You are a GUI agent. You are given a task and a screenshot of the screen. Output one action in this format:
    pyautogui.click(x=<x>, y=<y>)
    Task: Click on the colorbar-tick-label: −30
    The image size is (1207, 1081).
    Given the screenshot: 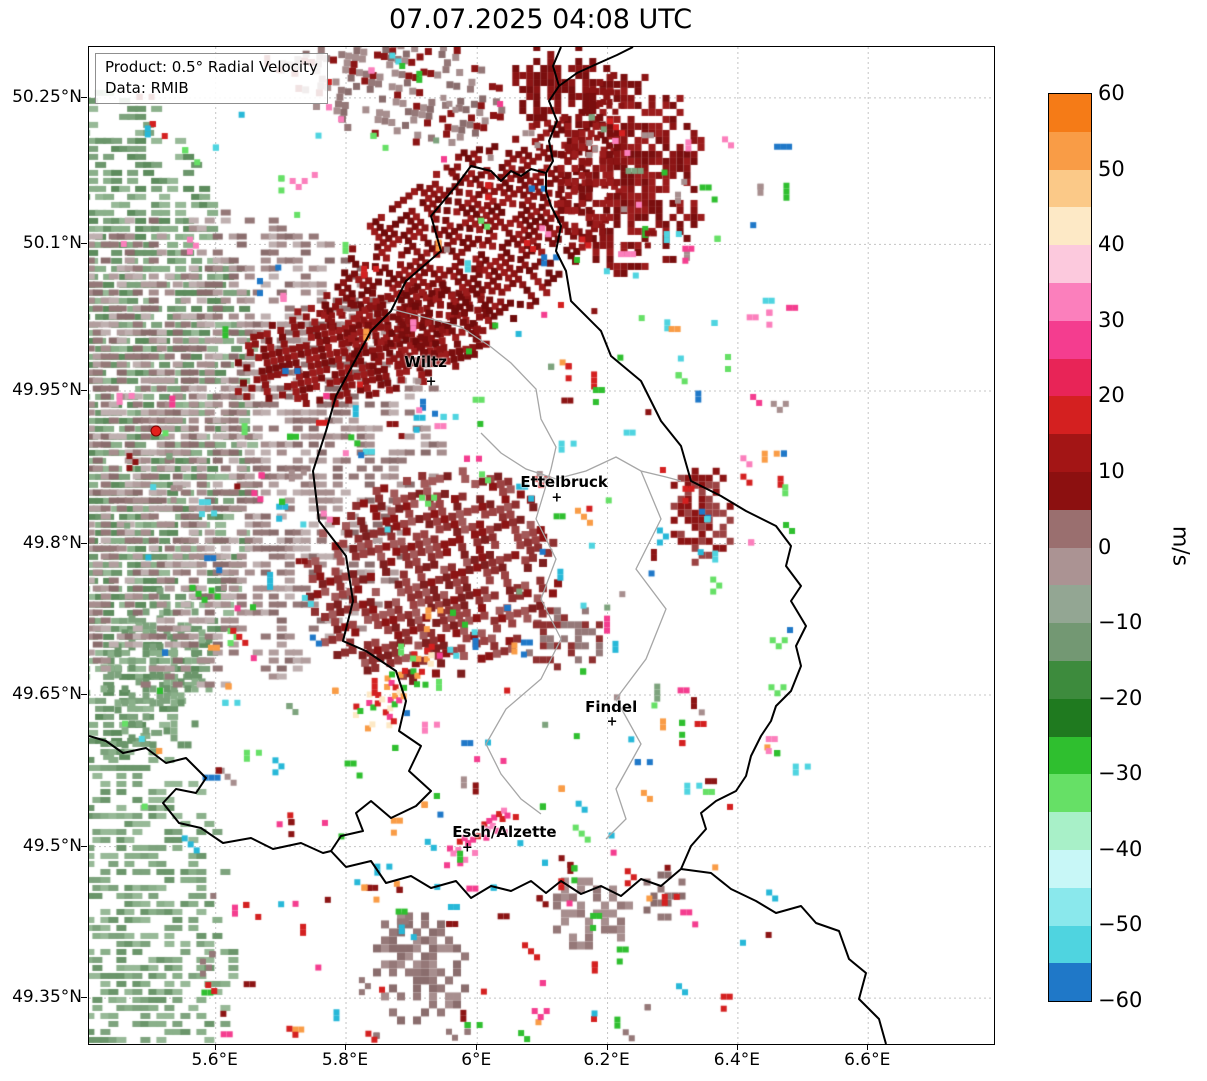 What is the action you would take?
    pyautogui.click(x=1120, y=773)
    